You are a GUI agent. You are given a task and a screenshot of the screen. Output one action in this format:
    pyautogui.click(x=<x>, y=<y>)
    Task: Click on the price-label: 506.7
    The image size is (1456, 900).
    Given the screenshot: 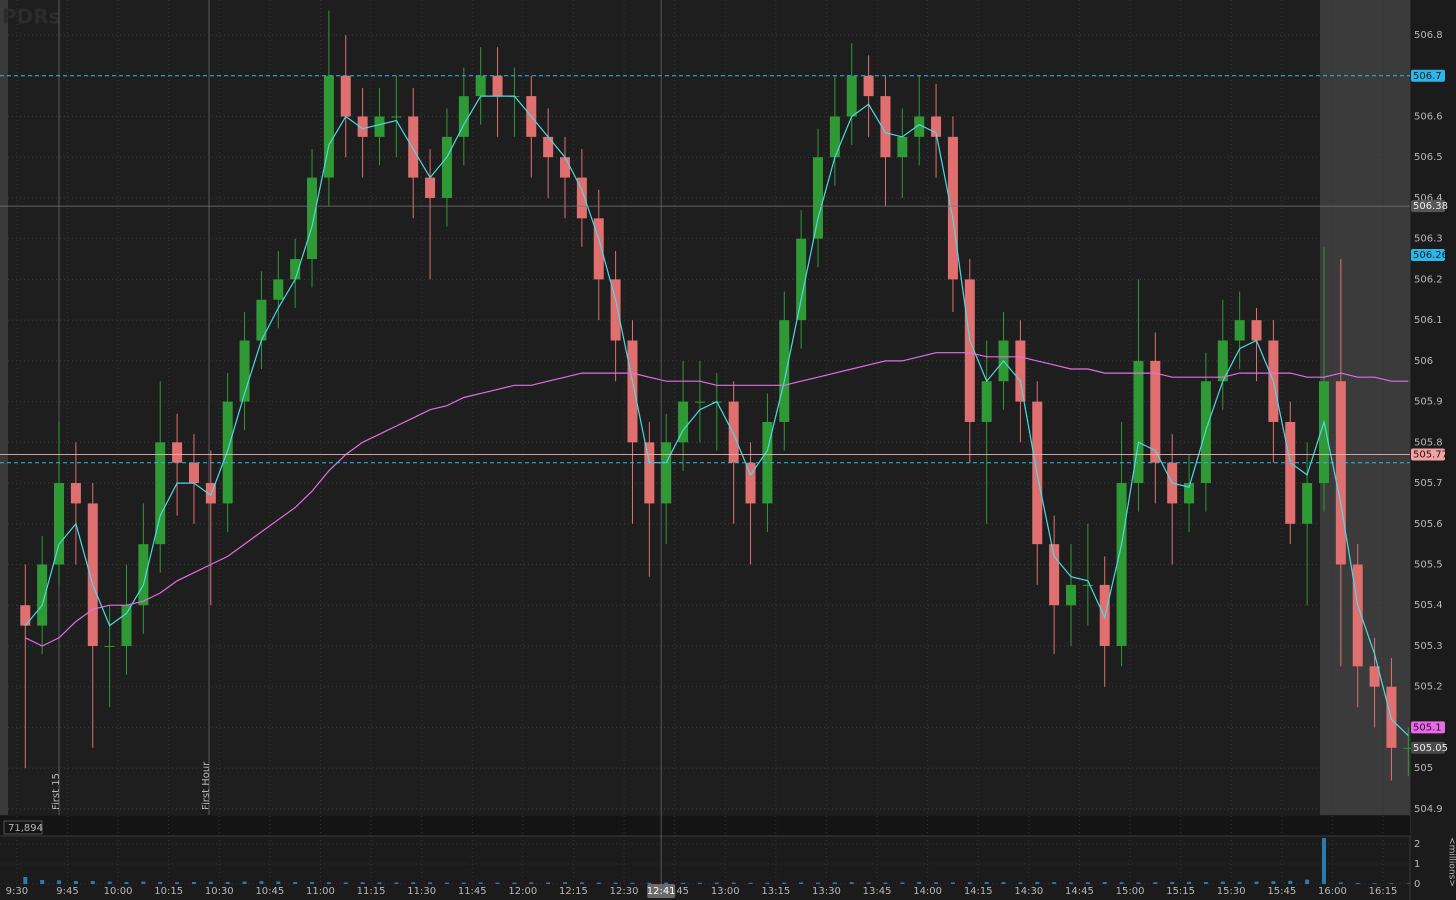 What is the action you would take?
    pyautogui.click(x=1427, y=76)
    